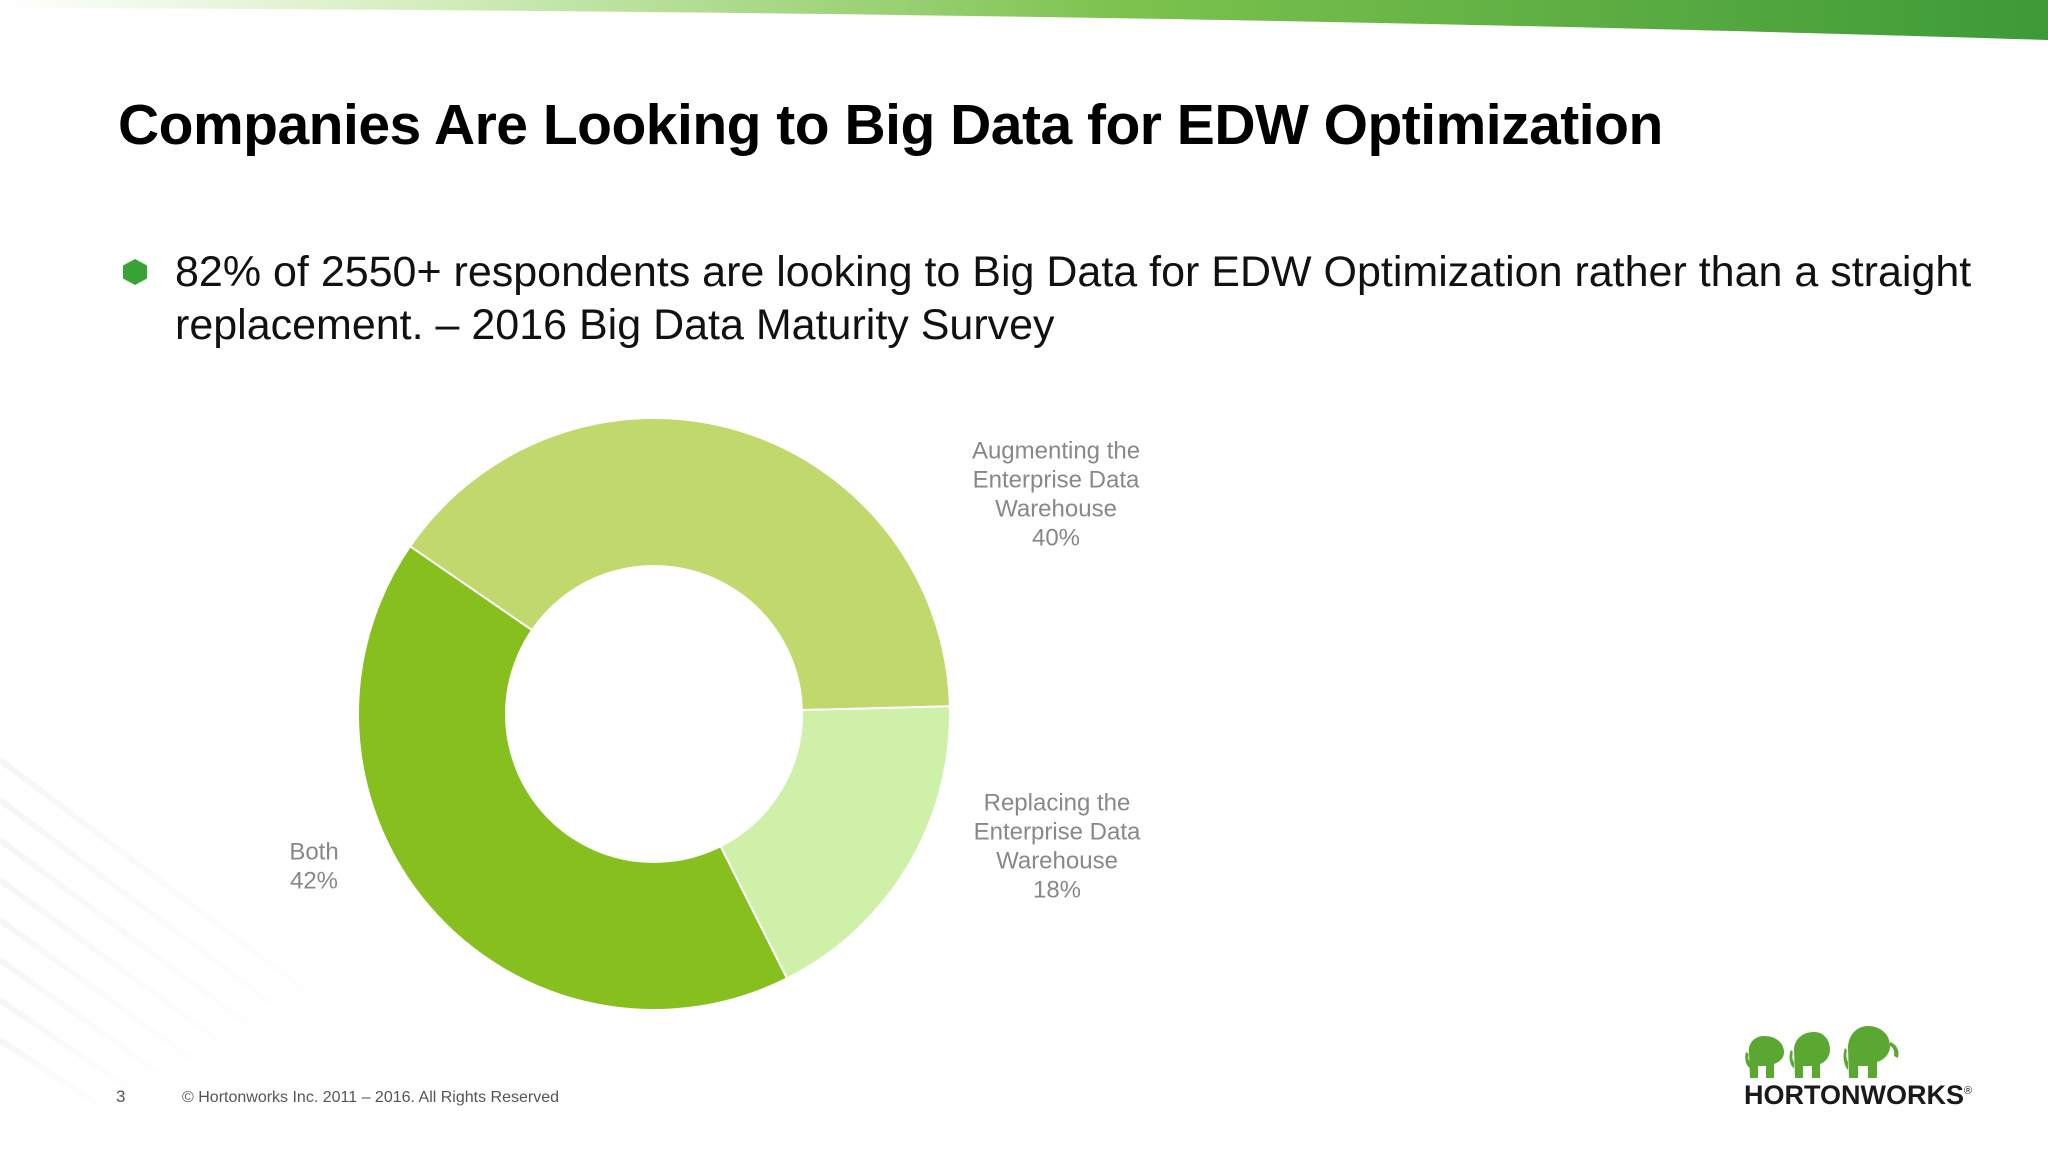 Image resolution: width=2048 pixels, height=1152 pixels. I want to click on logo-wordmark-text: HORTONWORKS, so click(1854, 1095).